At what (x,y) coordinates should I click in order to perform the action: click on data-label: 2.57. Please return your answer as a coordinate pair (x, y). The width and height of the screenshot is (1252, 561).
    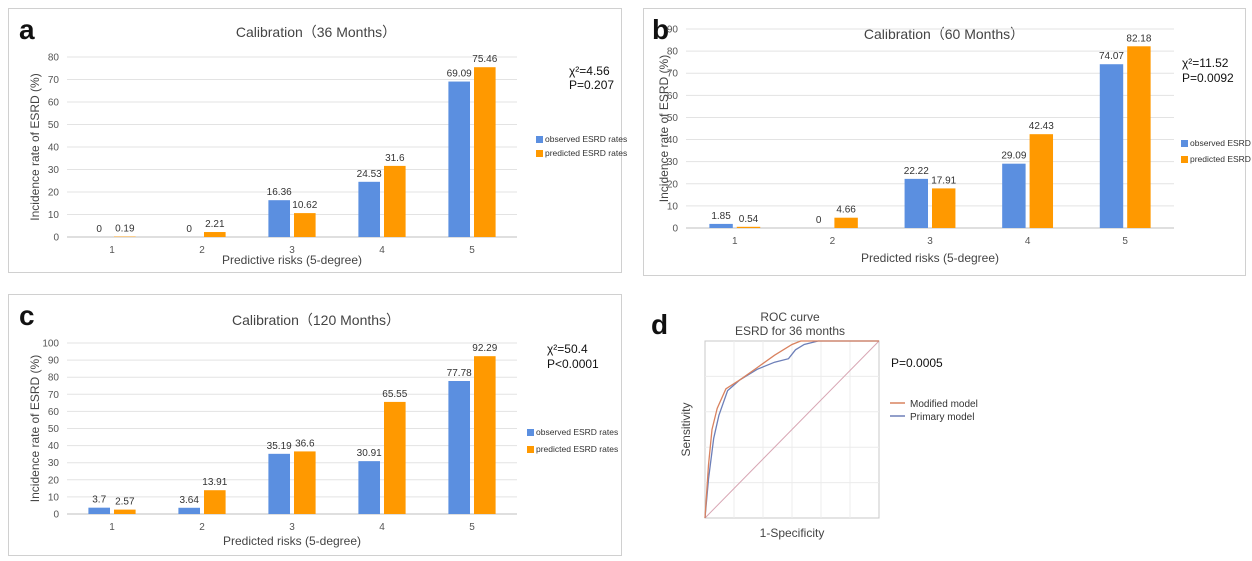
    Looking at the image, I should click on (125, 502).